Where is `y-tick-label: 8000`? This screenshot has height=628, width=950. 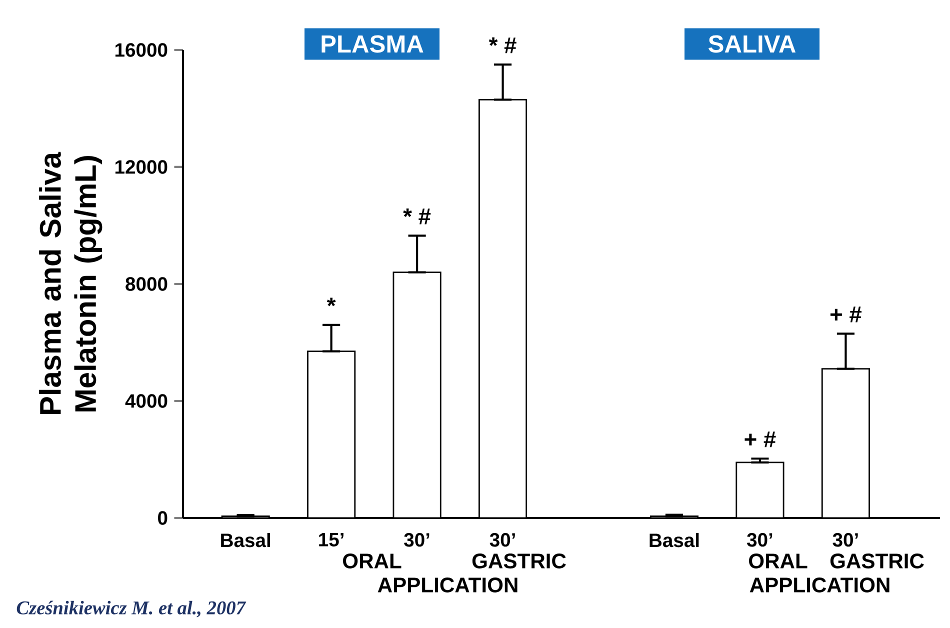 y-tick-label: 8000 is located at coordinates (147, 284).